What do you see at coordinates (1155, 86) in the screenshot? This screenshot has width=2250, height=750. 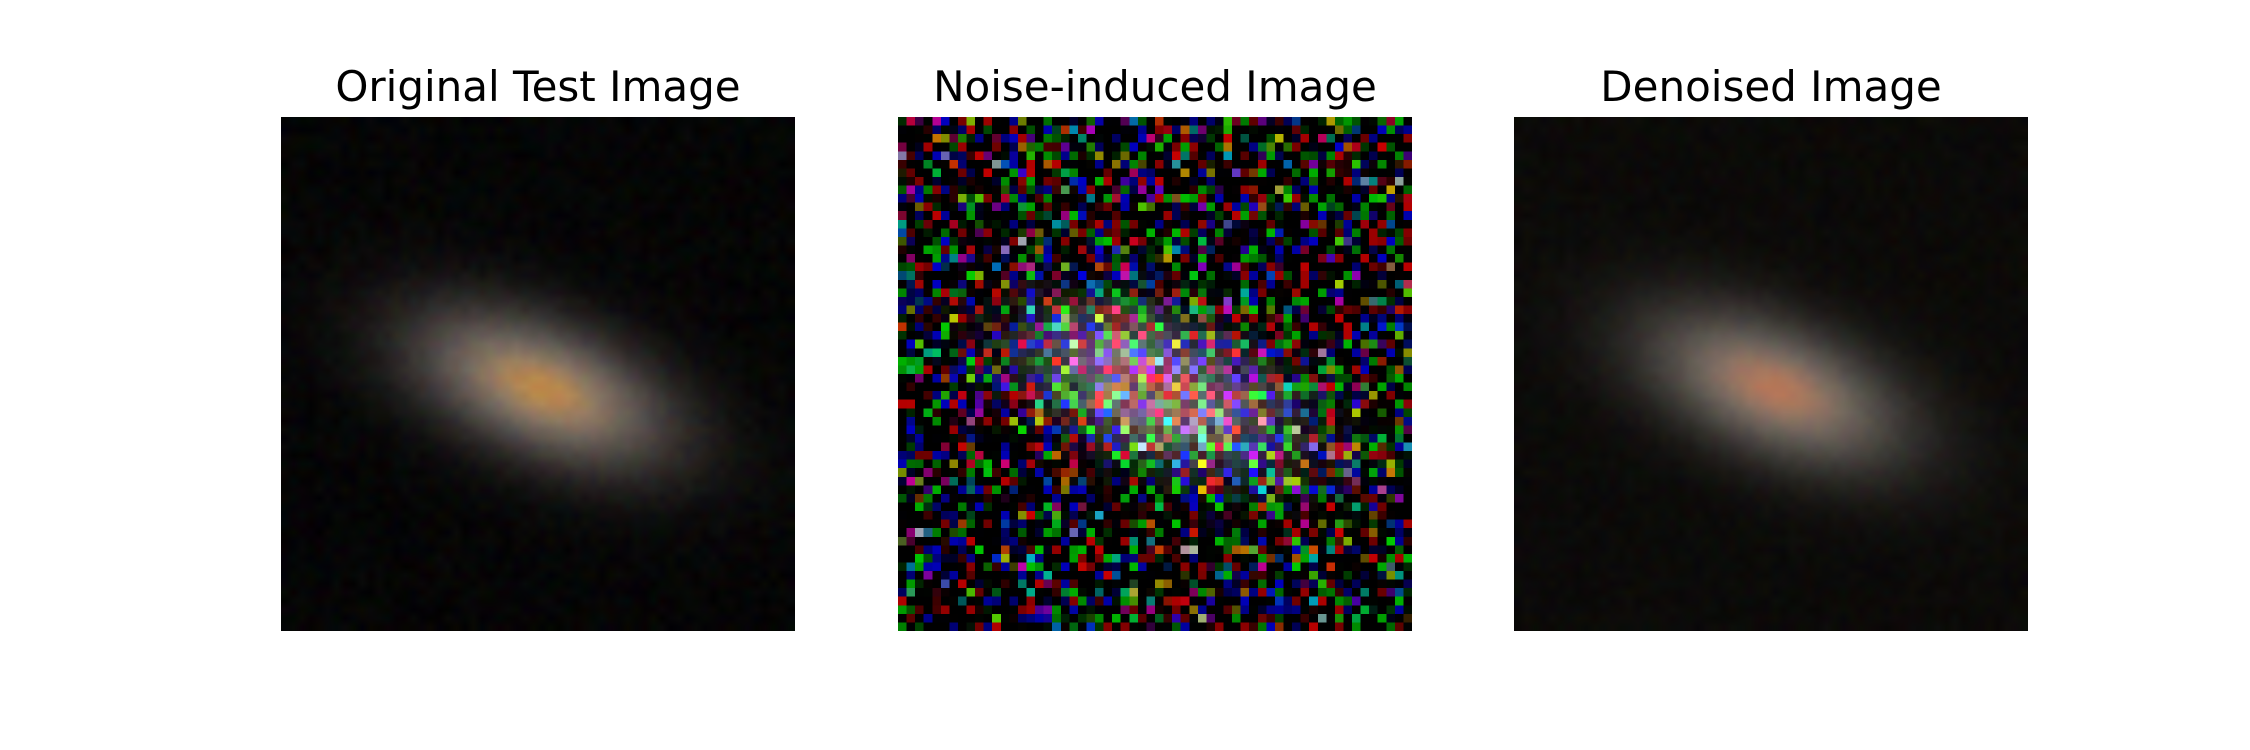 I see `panel-title: Noise-induced Image` at bounding box center [1155, 86].